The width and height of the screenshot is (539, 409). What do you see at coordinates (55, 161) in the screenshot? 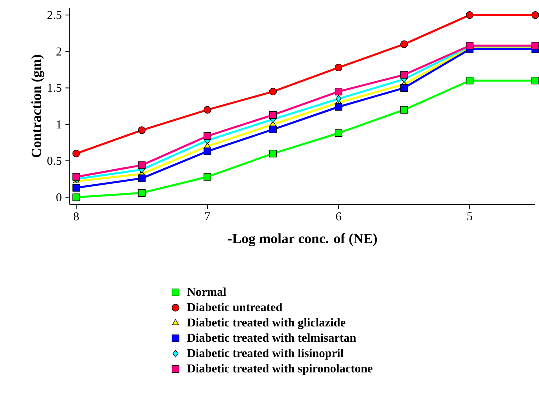
I see `y-tick-label: 0.5` at bounding box center [55, 161].